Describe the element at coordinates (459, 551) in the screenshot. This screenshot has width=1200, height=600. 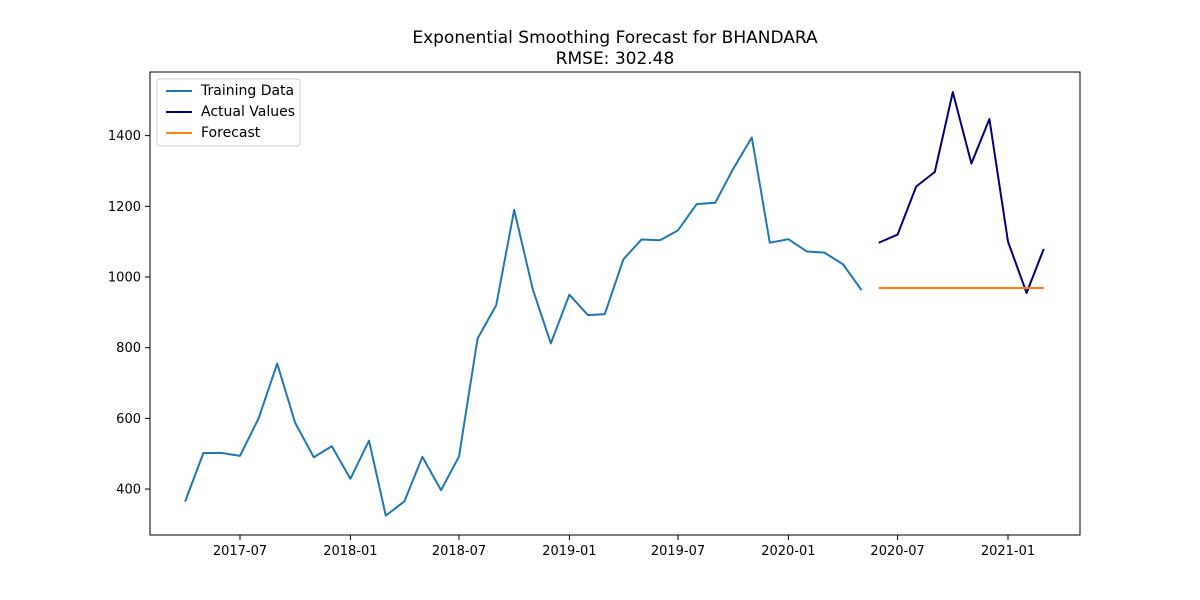
I see `x-tick-label: 2018-07` at that location.